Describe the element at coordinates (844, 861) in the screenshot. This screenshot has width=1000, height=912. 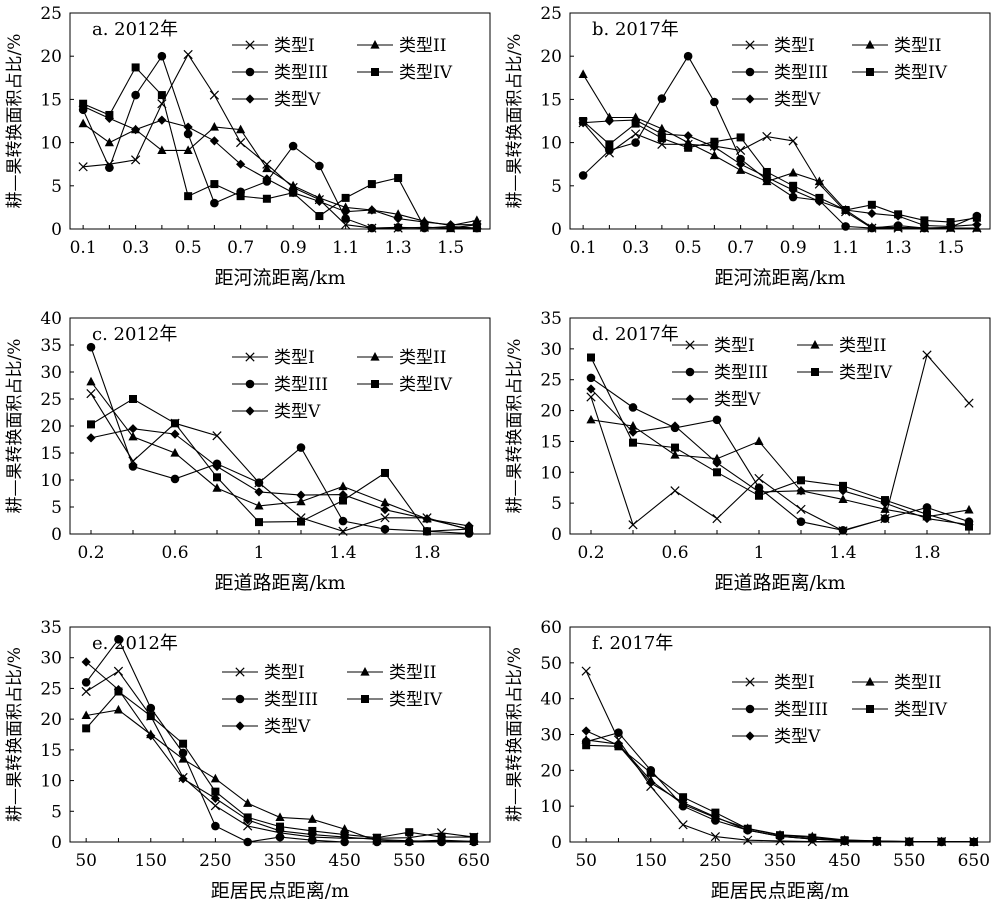
I see `x-tick-label: 450` at that location.